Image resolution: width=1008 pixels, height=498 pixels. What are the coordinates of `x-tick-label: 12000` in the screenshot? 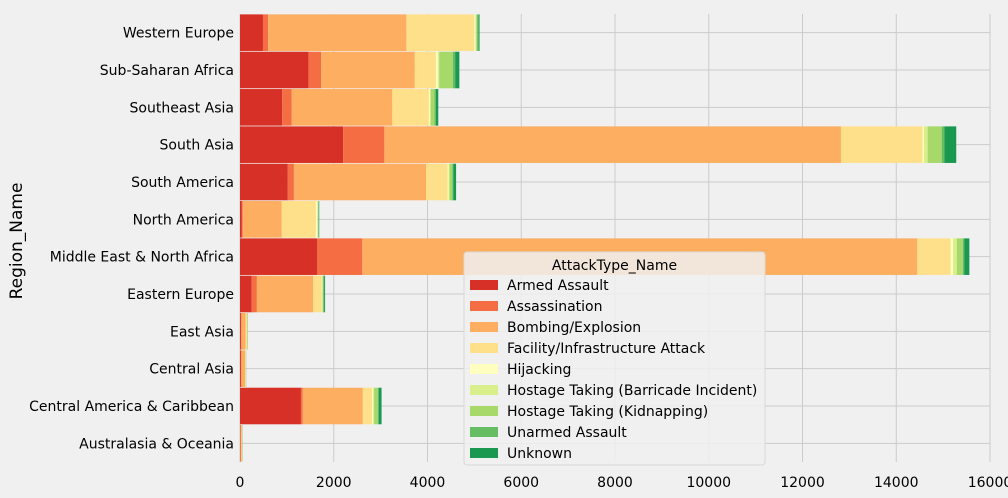 It's located at (802, 483).